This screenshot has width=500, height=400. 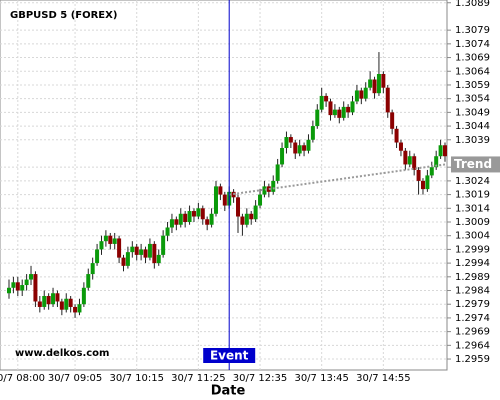 I want to click on y-tick-label: 1.2979, so click(x=472, y=304).